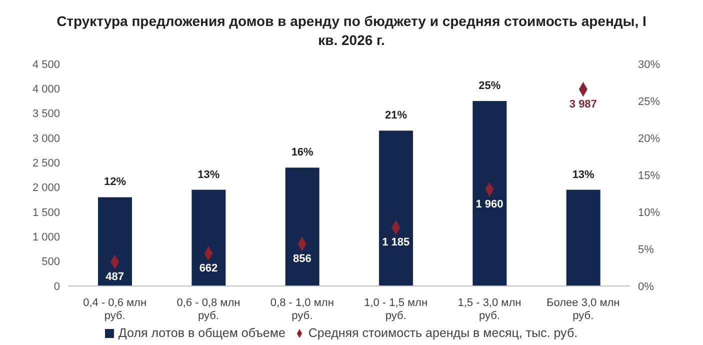 The width and height of the screenshot is (703, 345). What do you see at coordinates (489, 86) in the screenshot?
I see `data-label: 25%` at bounding box center [489, 86].